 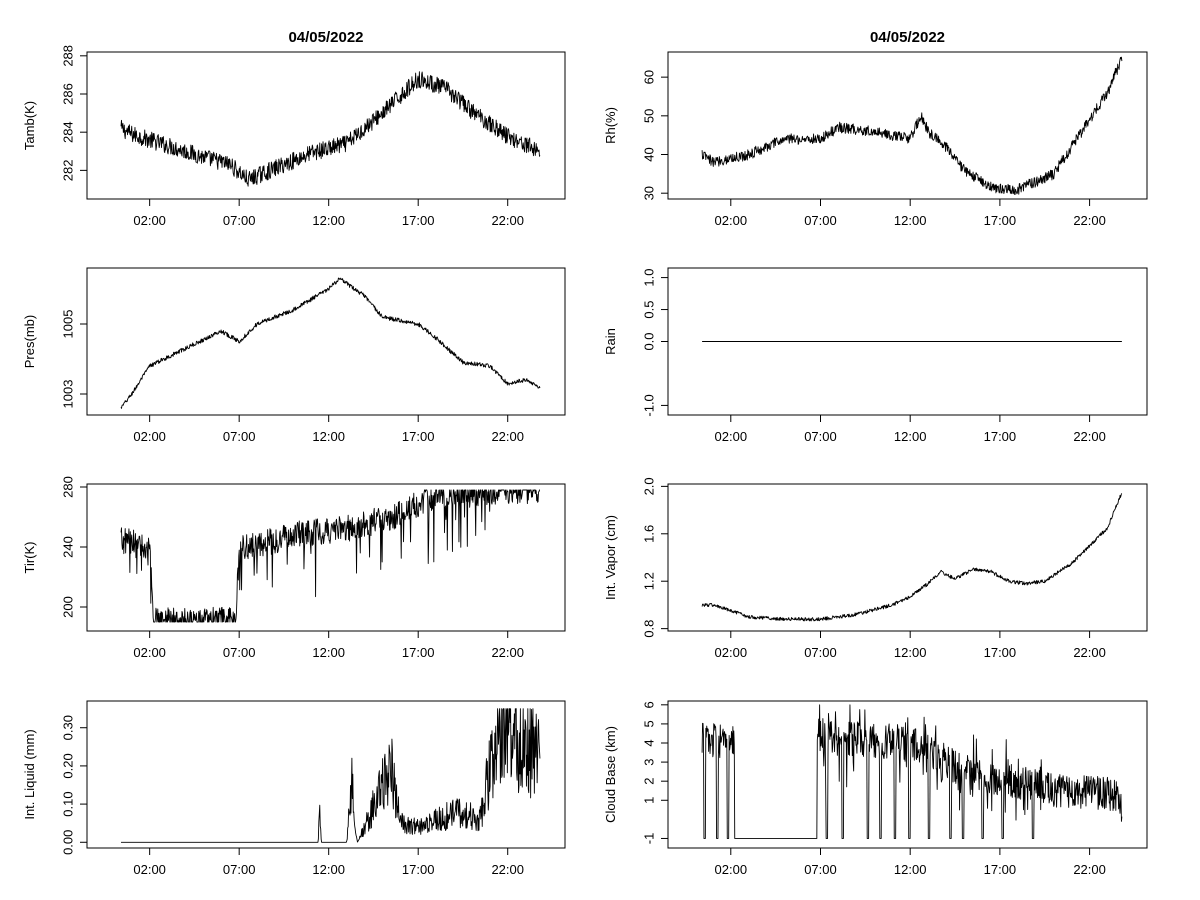 What do you see at coordinates (67, 487) in the screenshot?
I see `y-tick-label: 280` at bounding box center [67, 487].